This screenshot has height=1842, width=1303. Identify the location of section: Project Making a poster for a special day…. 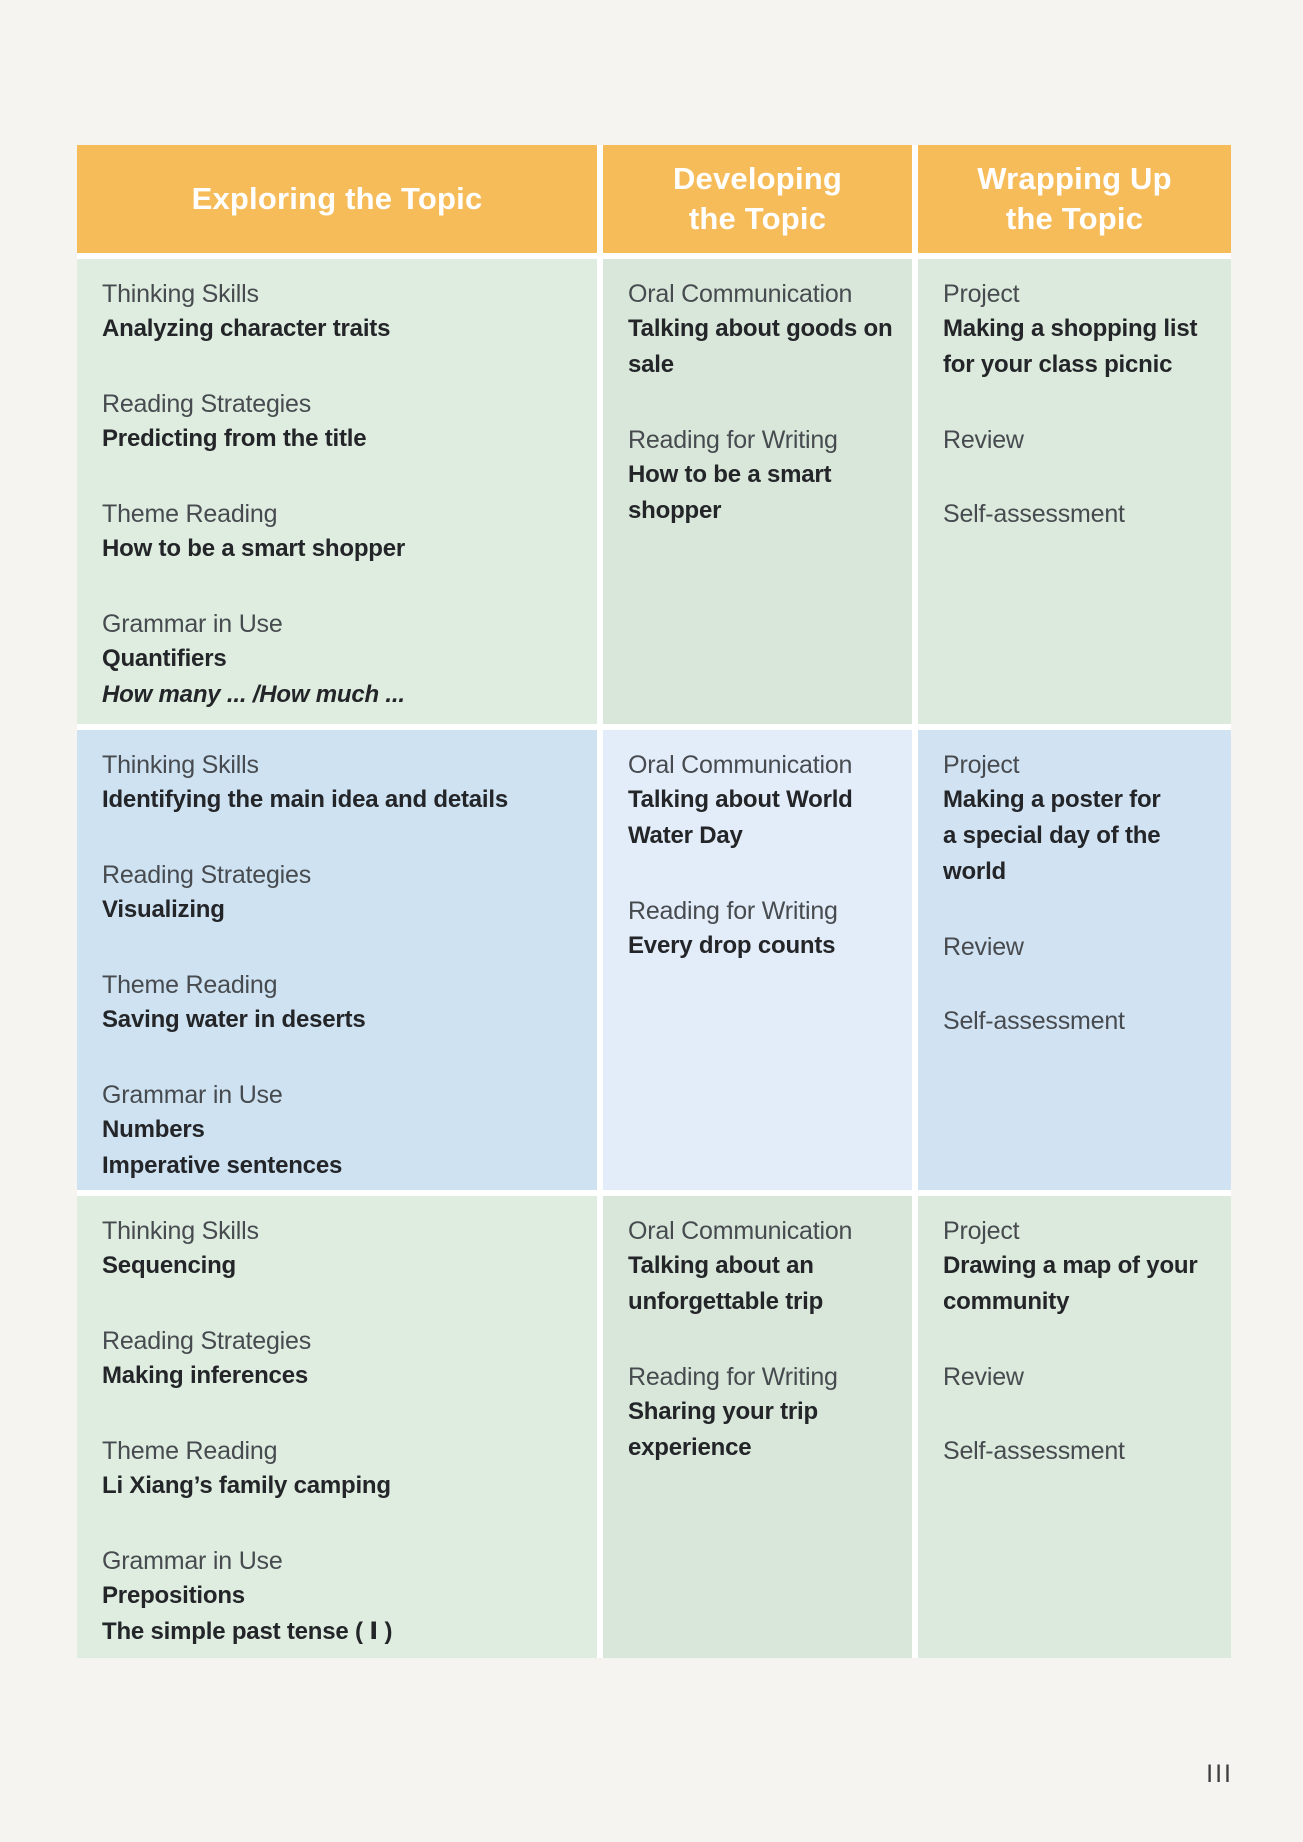
(1084, 819).